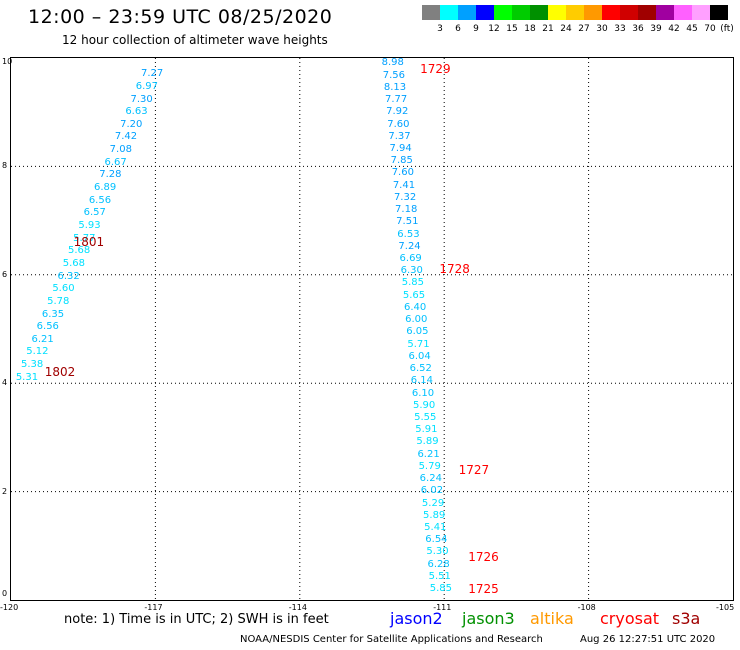 The width and height of the screenshot is (740, 650). What do you see at coordinates (393, 75) in the screenshot?
I see `wave-height-value: 7.56` at bounding box center [393, 75].